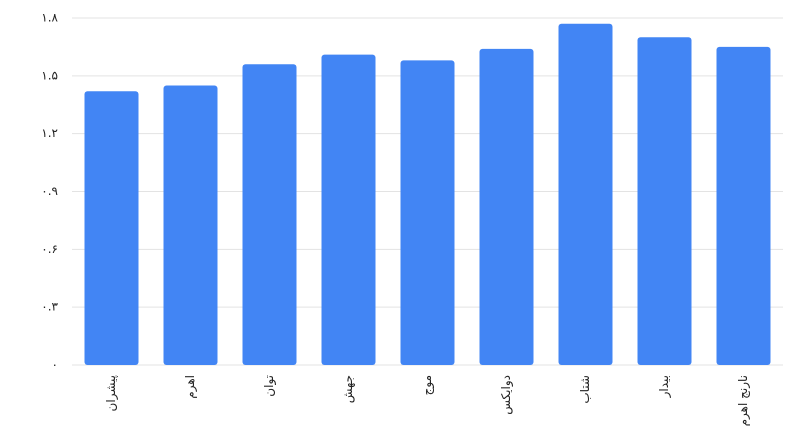  What do you see at coordinates (49, 307) in the screenshot?
I see `y-tick-label: ۰.۳` at bounding box center [49, 307].